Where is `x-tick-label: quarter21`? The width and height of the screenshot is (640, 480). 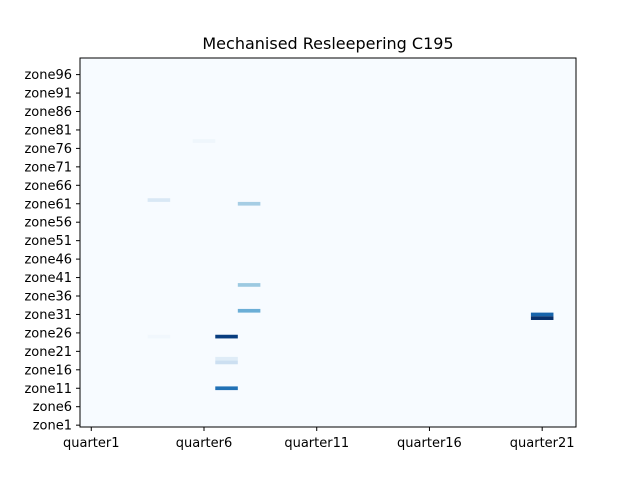 x-tick-label: quarter21 is located at coordinates (542, 443).